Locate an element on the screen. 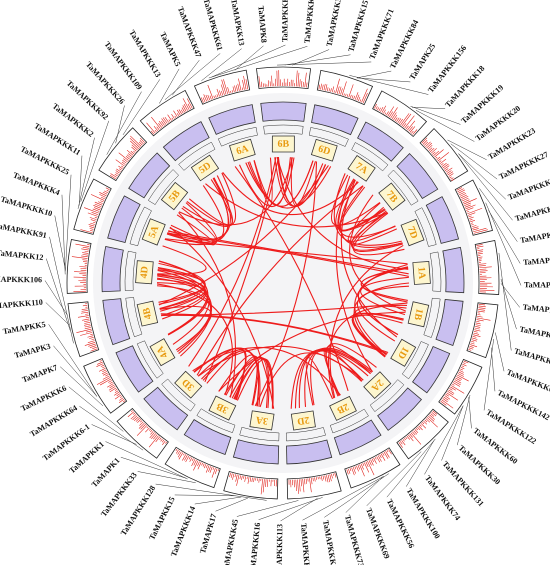 The width and height of the screenshot is (550, 565). gene-label: TaMAPKKK55 is located at coordinates (537, 285).